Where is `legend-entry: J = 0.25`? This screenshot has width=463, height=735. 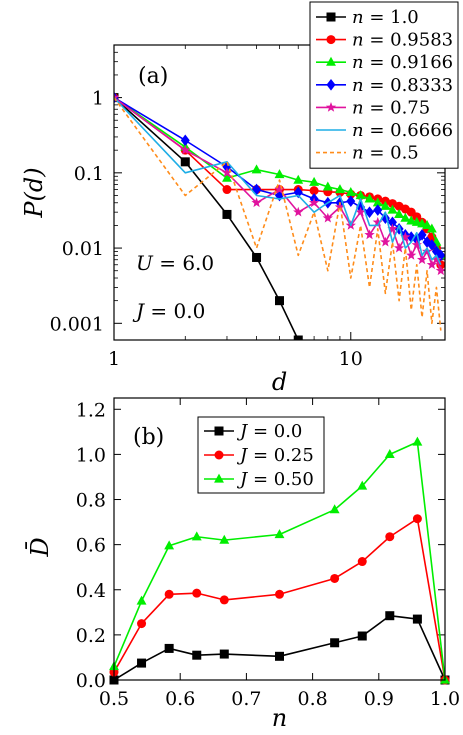
legend-entry: J = 0.25 is located at coordinates (275, 455).